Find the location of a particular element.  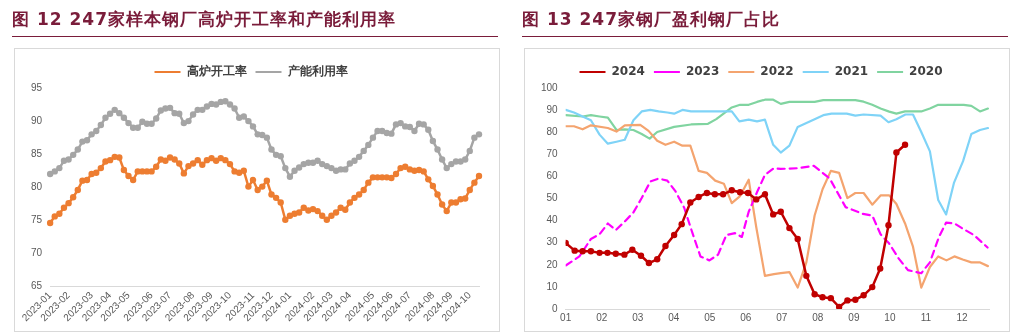

x-tick-label: 07 is located at coordinates (782, 317).